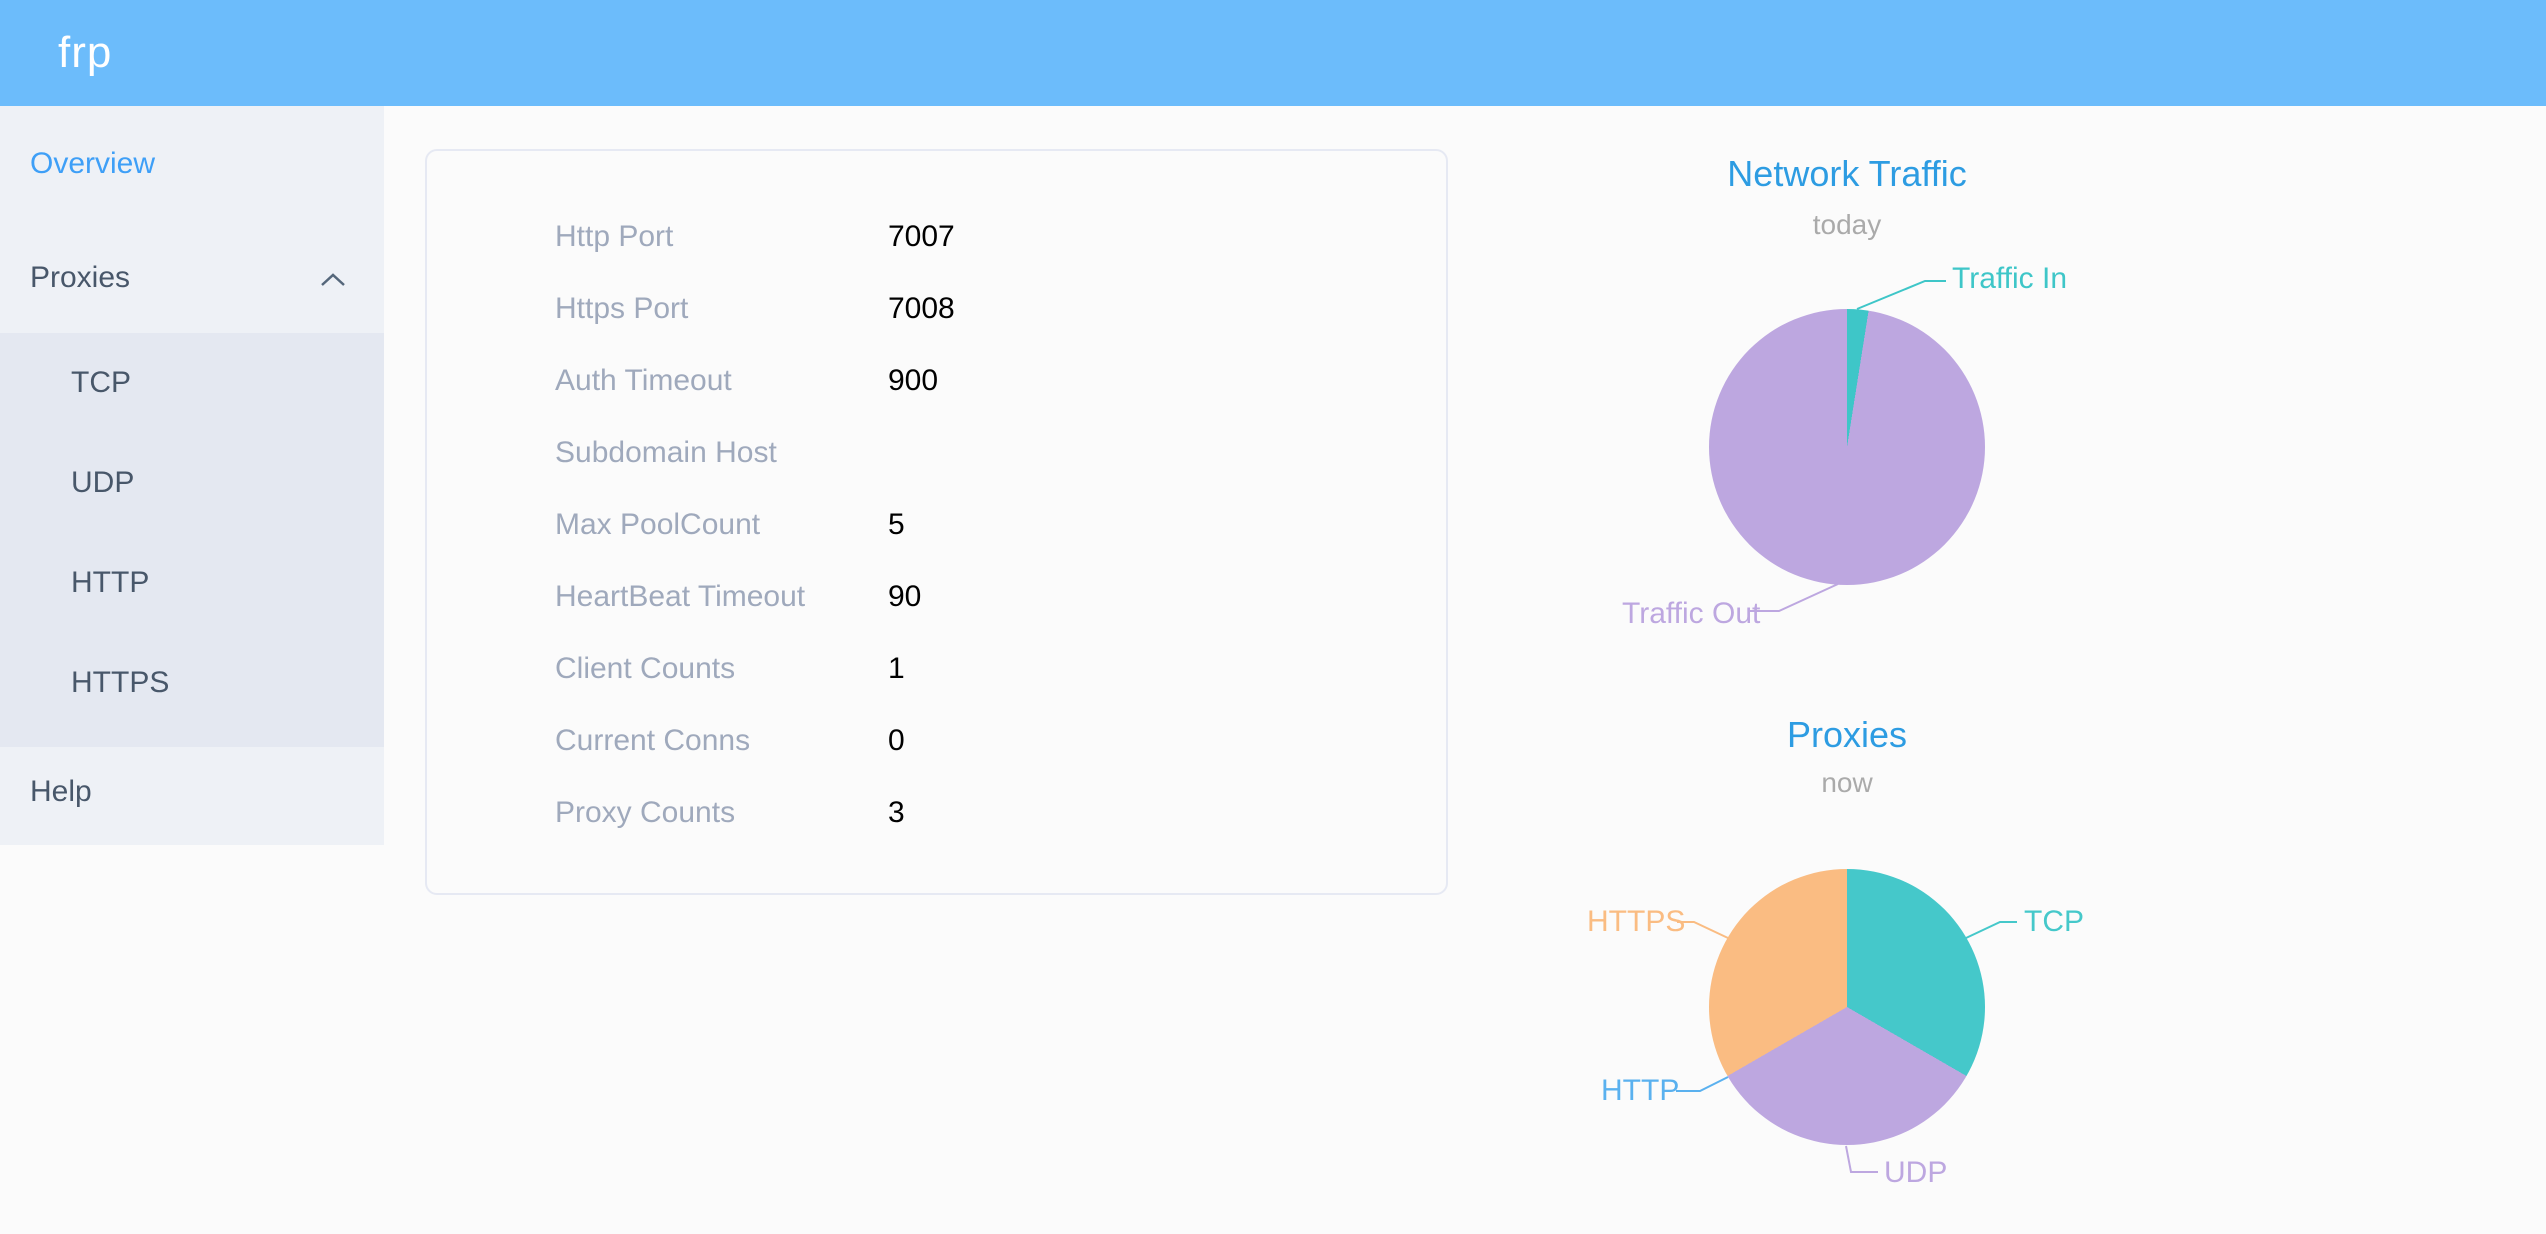  Describe the element at coordinates (192, 277) in the screenshot. I see `sidebar-item-proxies: Proxies` at that location.